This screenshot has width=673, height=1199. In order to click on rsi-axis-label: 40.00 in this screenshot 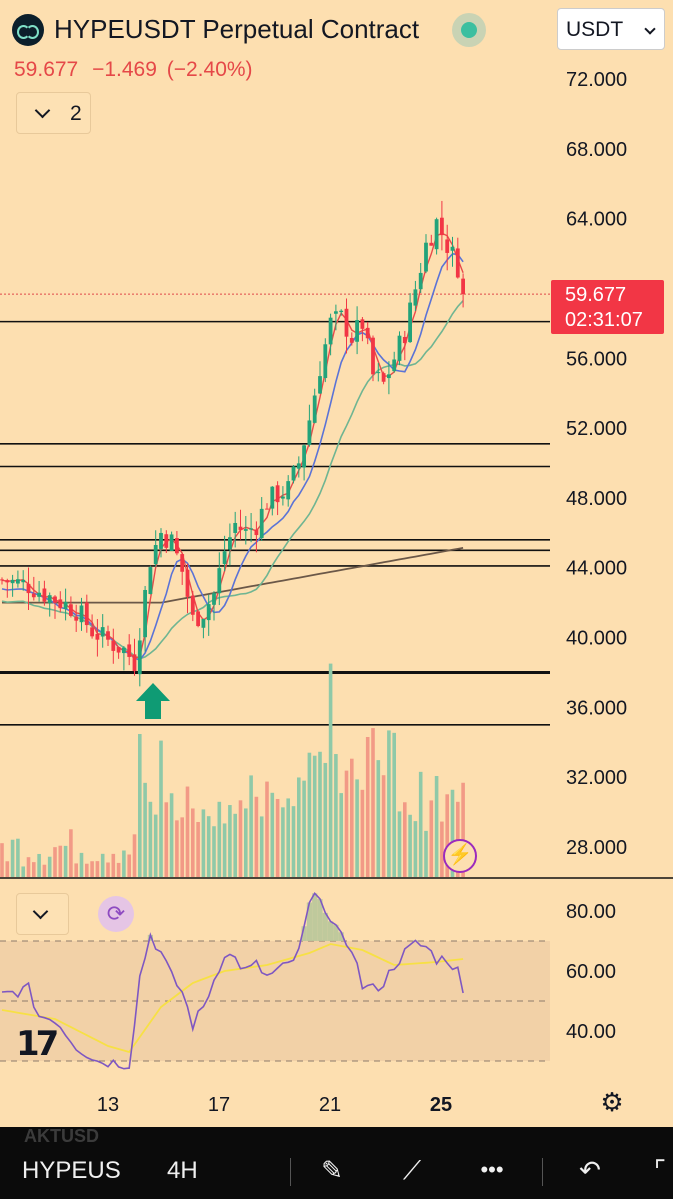, I will do `click(591, 1032)`.